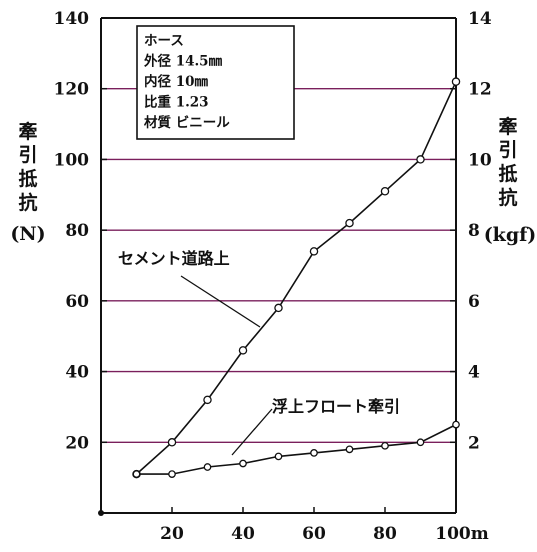 The height and width of the screenshot is (552, 537). I want to click on left-tick-label-120: 120, so click(72, 90).